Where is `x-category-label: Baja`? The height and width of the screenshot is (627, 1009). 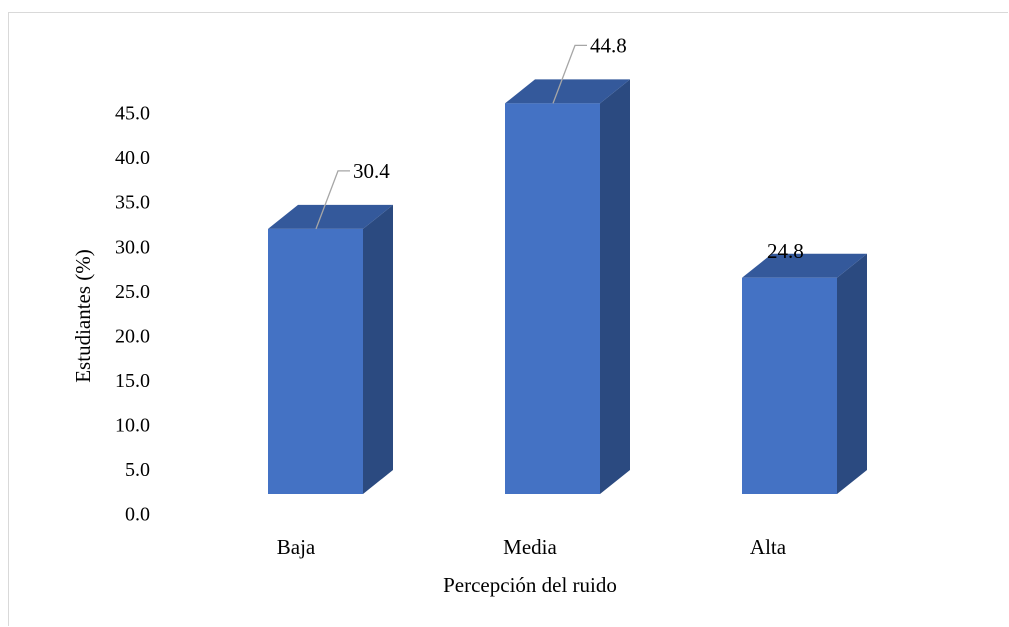
x-category-label: Baja is located at coordinates (296, 547).